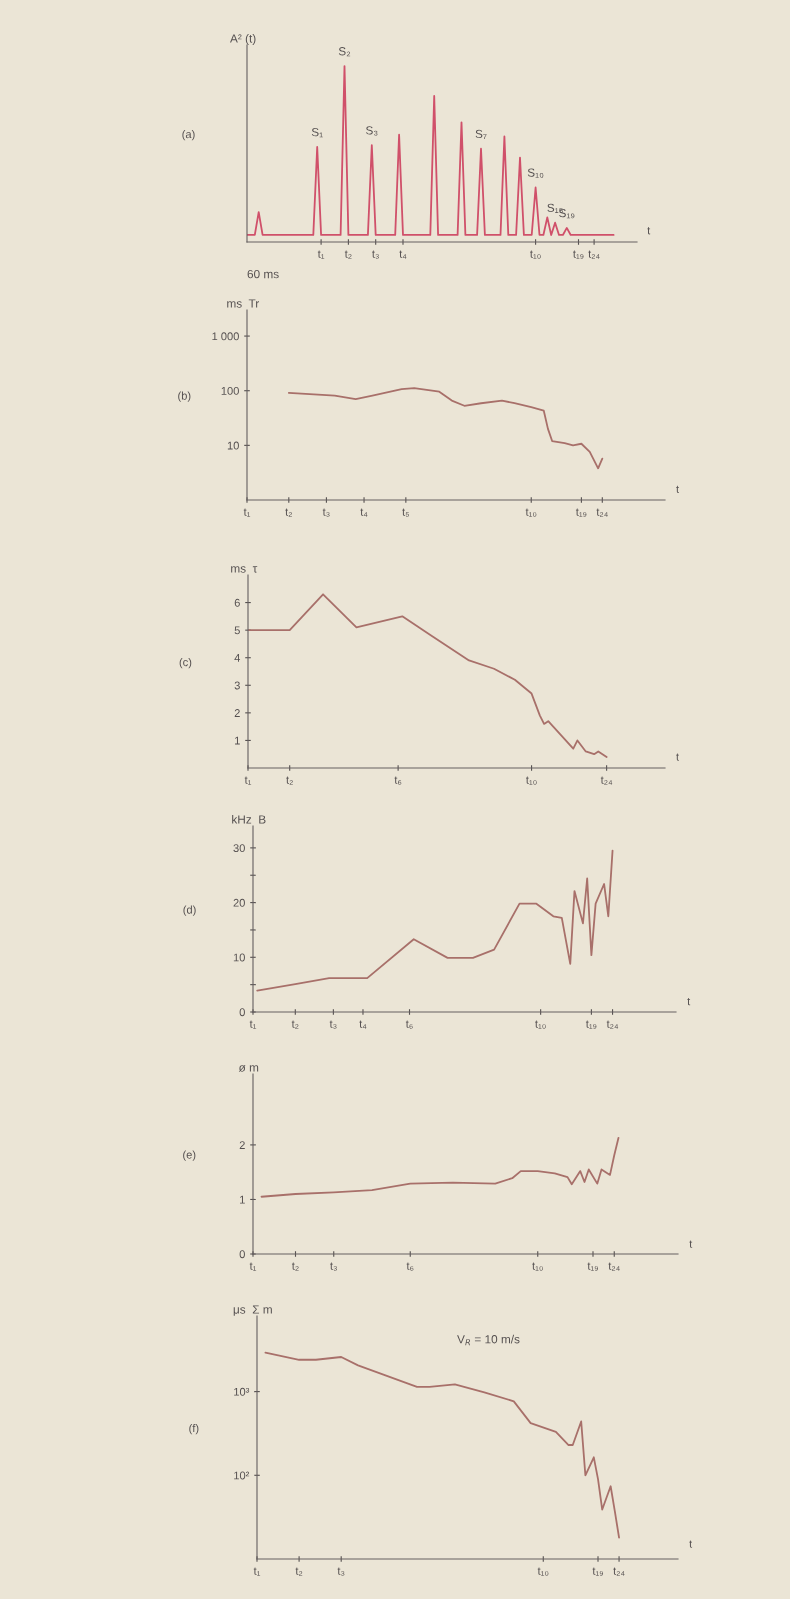 This screenshot has height=1599, width=790. I want to click on y-tick-label: 10³, so click(242, 1391).